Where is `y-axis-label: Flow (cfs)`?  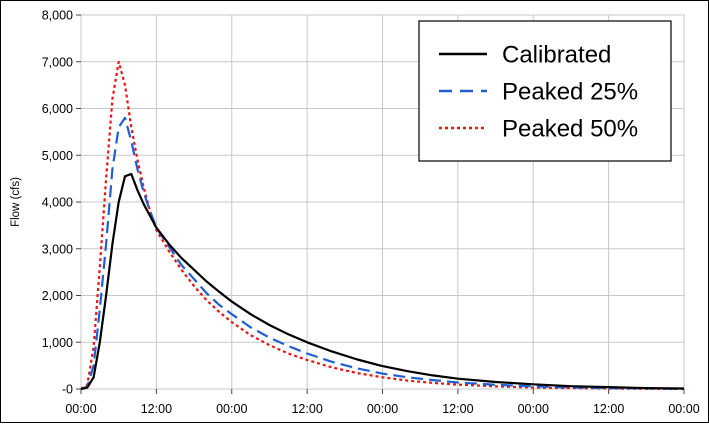
y-axis-label: Flow (cfs) is located at coordinates (16, 202).